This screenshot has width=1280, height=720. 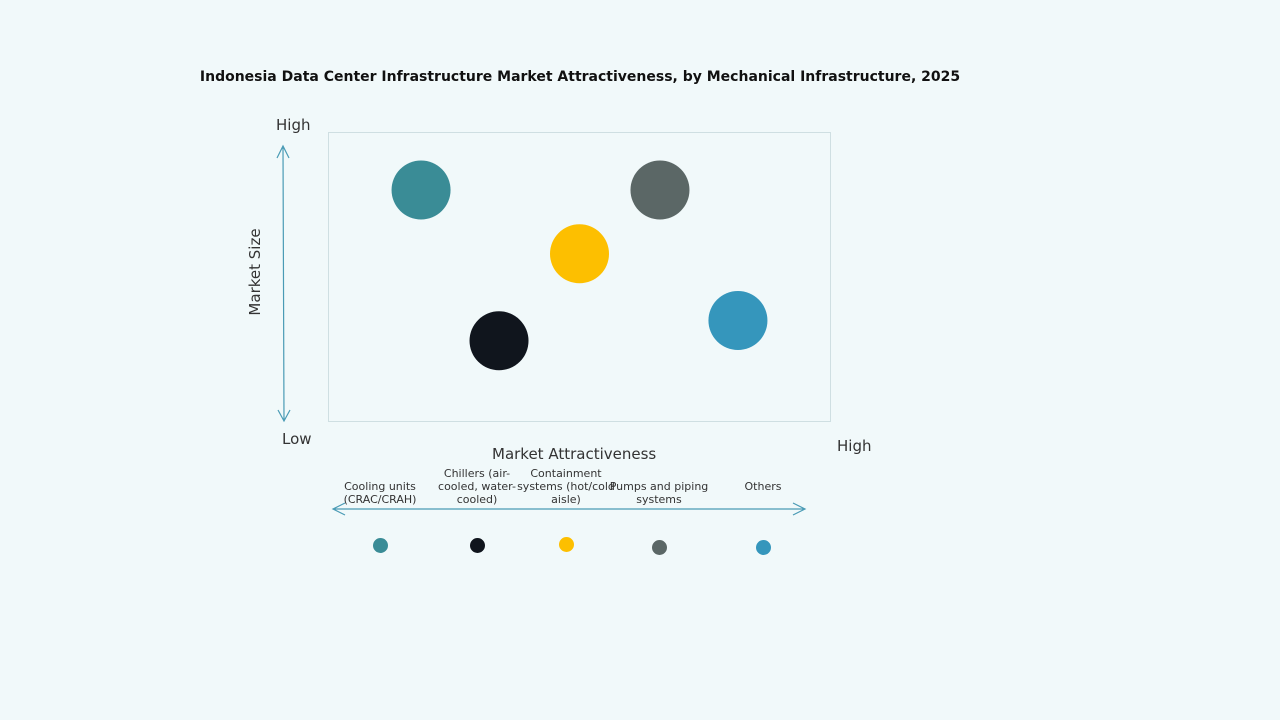 What do you see at coordinates (659, 493) in the screenshot?
I see `legend-label: Pumps and piping systems` at bounding box center [659, 493].